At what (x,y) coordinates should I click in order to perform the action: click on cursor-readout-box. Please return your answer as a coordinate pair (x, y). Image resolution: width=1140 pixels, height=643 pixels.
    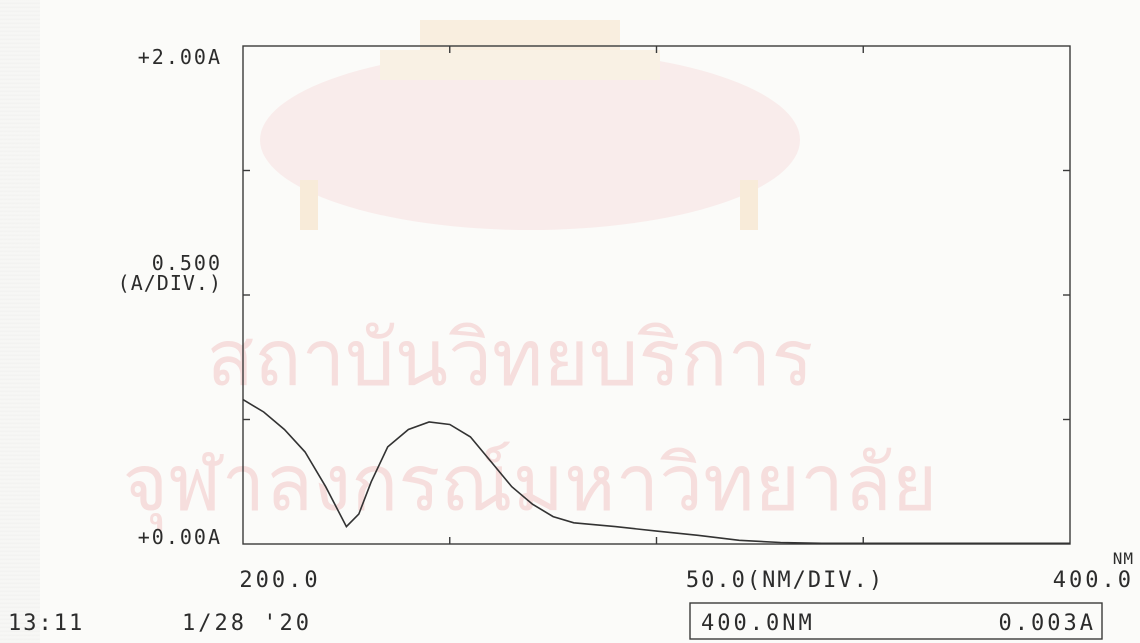
    Looking at the image, I should click on (896, 621).